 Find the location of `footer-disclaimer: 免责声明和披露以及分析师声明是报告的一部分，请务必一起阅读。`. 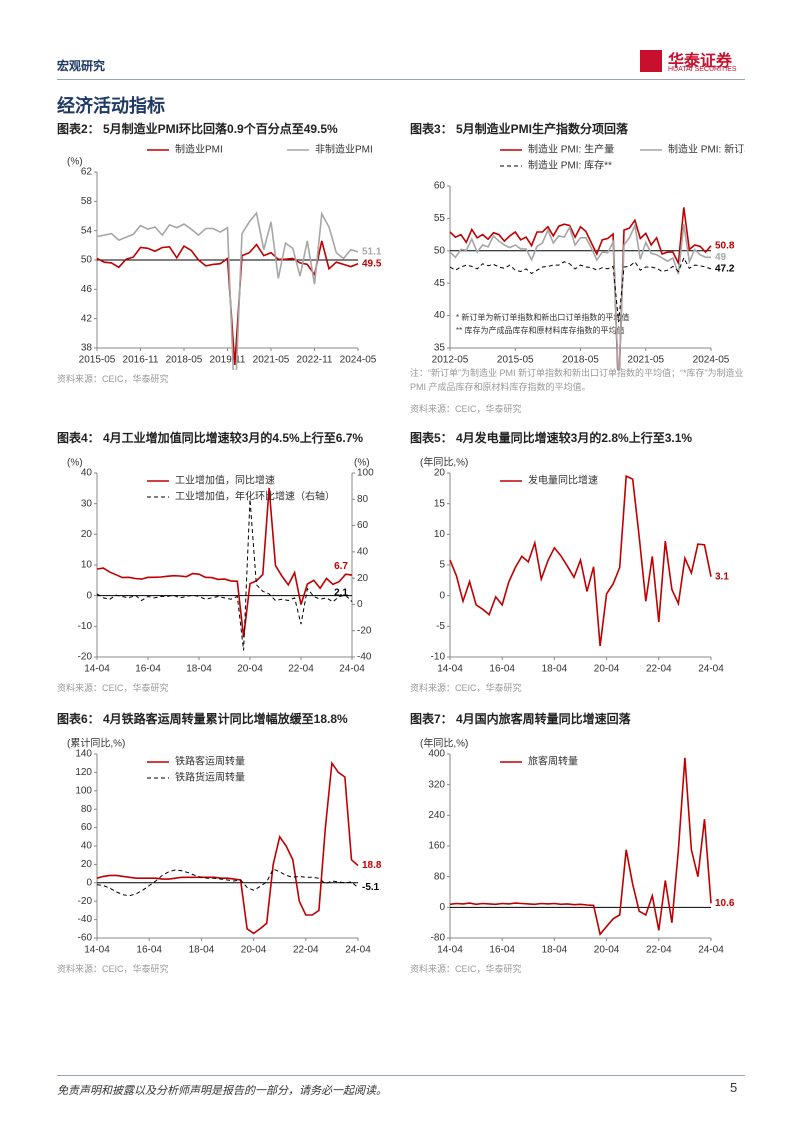

footer-disclaimer: 免责声明和披露以及分析师声明是报告的一部分，请务必一起阅读。 is located at coordinates (222, 1091).